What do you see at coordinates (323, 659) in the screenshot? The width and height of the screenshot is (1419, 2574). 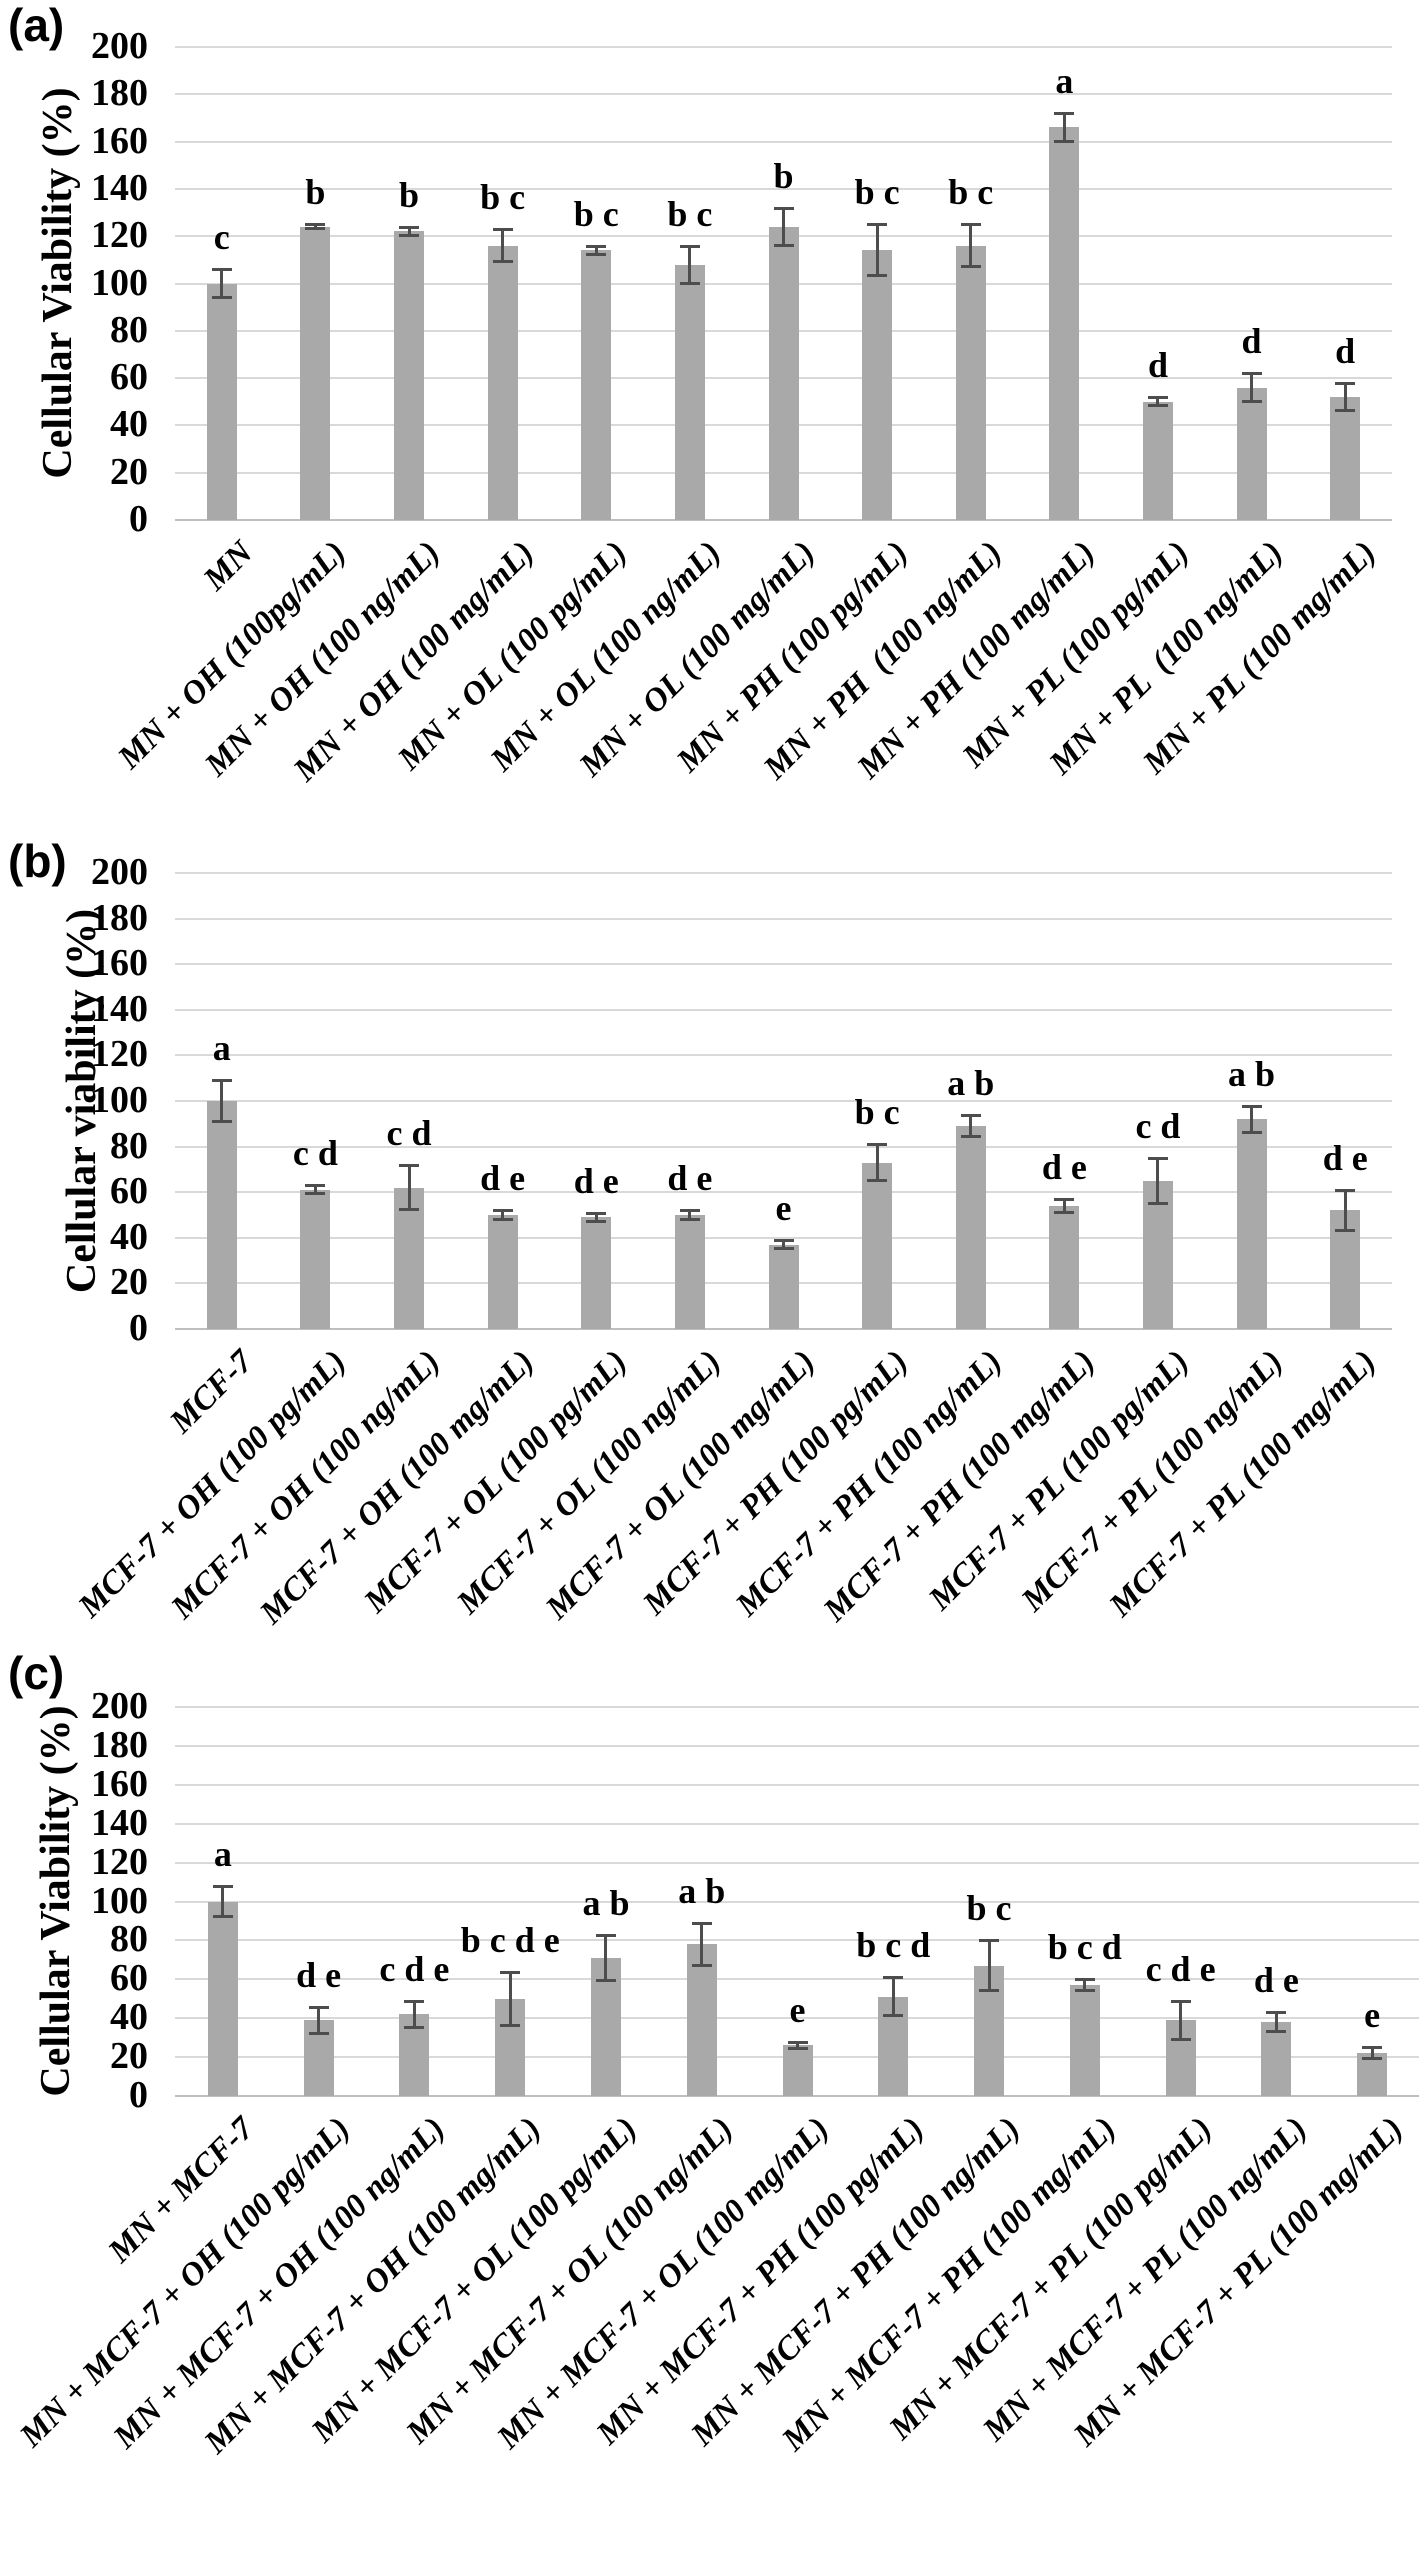 I see `x-tick-label: MN + OH (100 ng/mL)` at bounding box center [323, 659].